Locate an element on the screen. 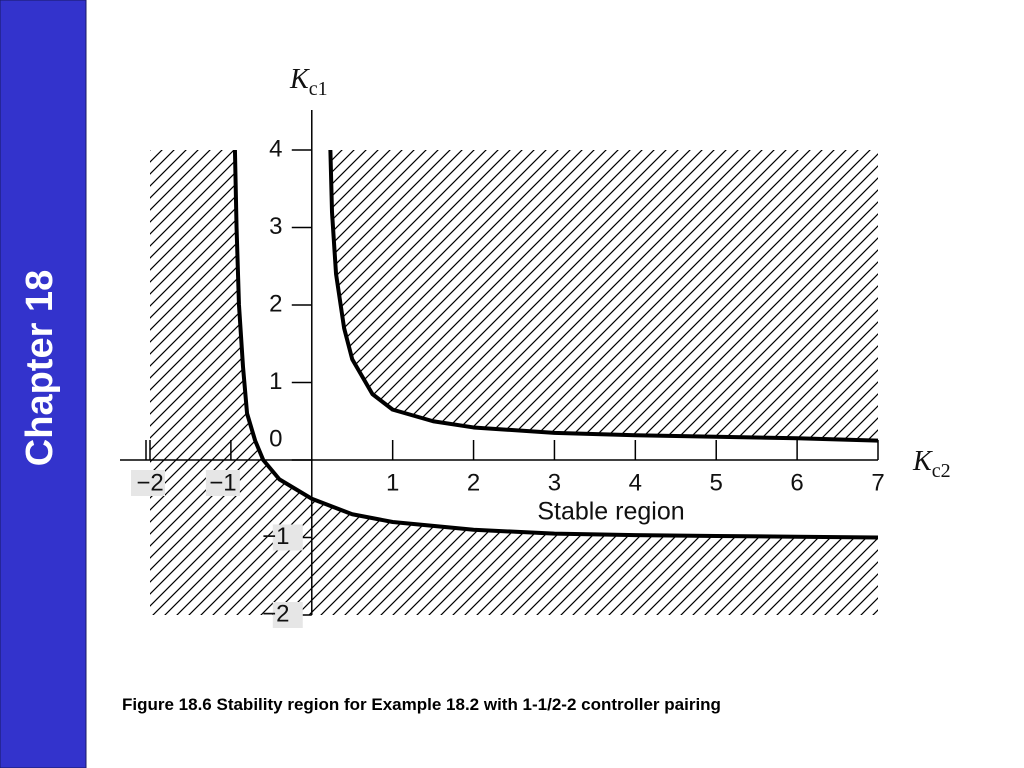  sidebar is located at coordinates (43, 384).